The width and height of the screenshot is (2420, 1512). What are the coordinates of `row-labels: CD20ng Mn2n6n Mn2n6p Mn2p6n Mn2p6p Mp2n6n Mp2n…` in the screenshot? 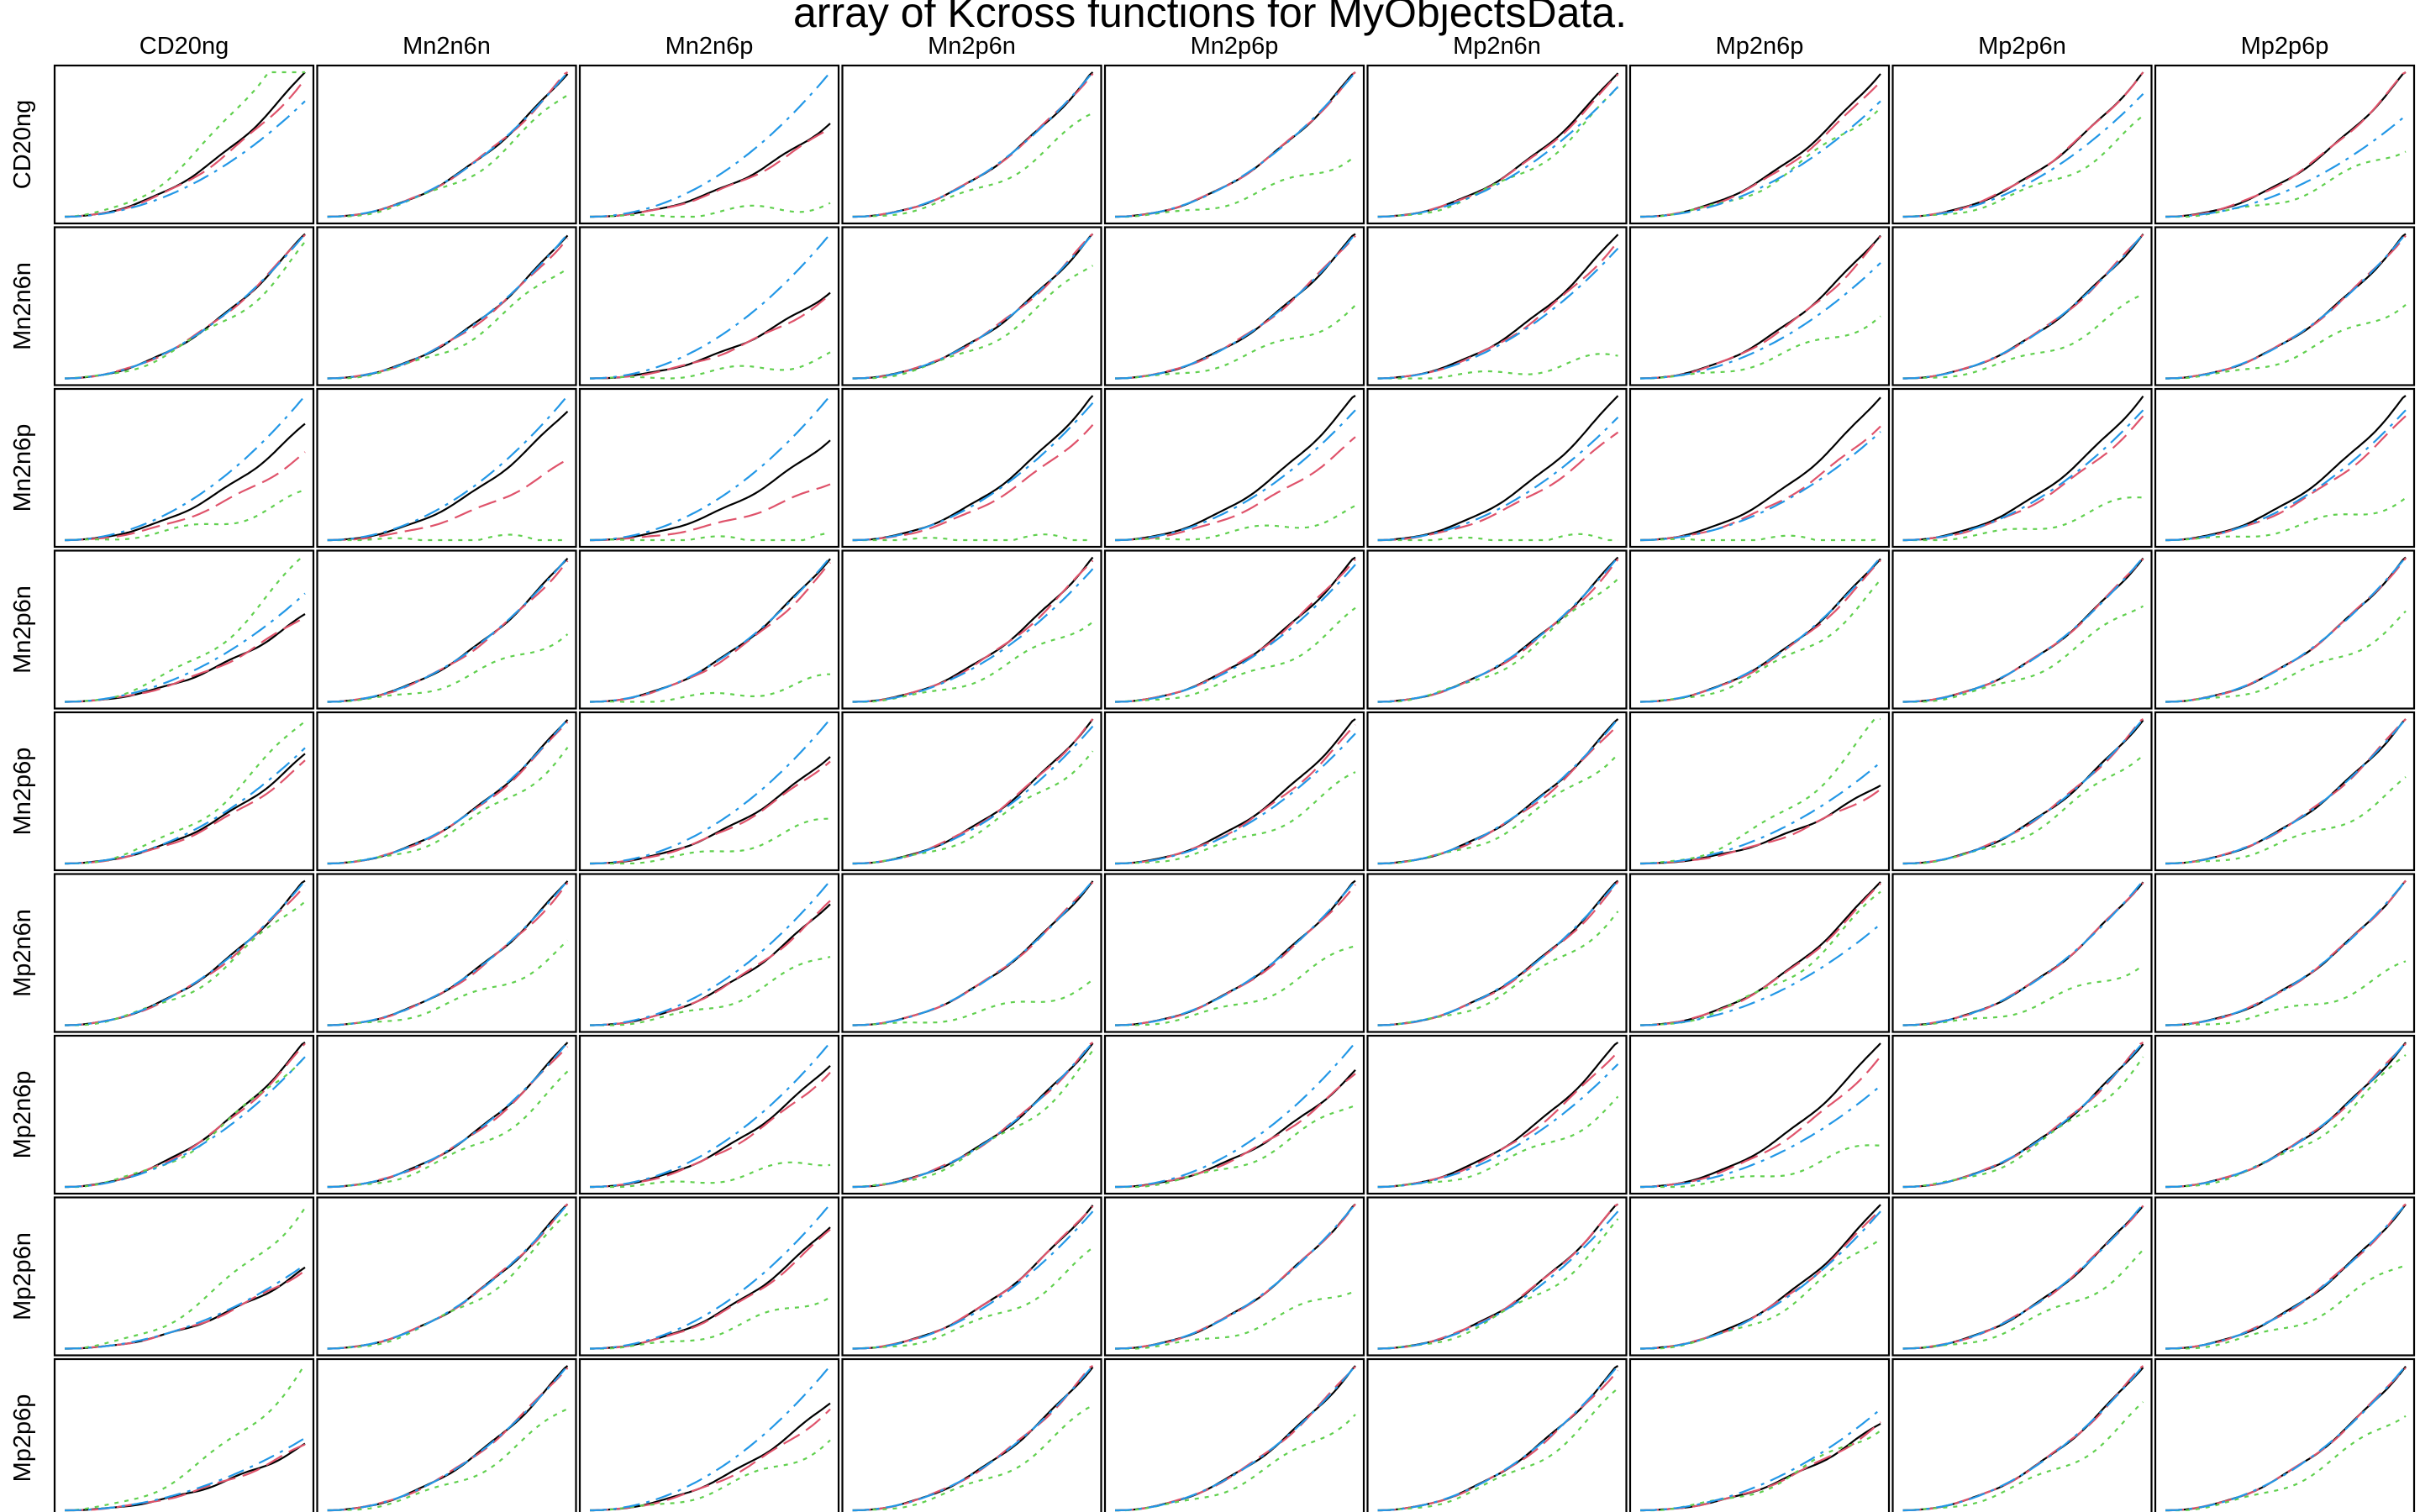 It's located at (22, 791).